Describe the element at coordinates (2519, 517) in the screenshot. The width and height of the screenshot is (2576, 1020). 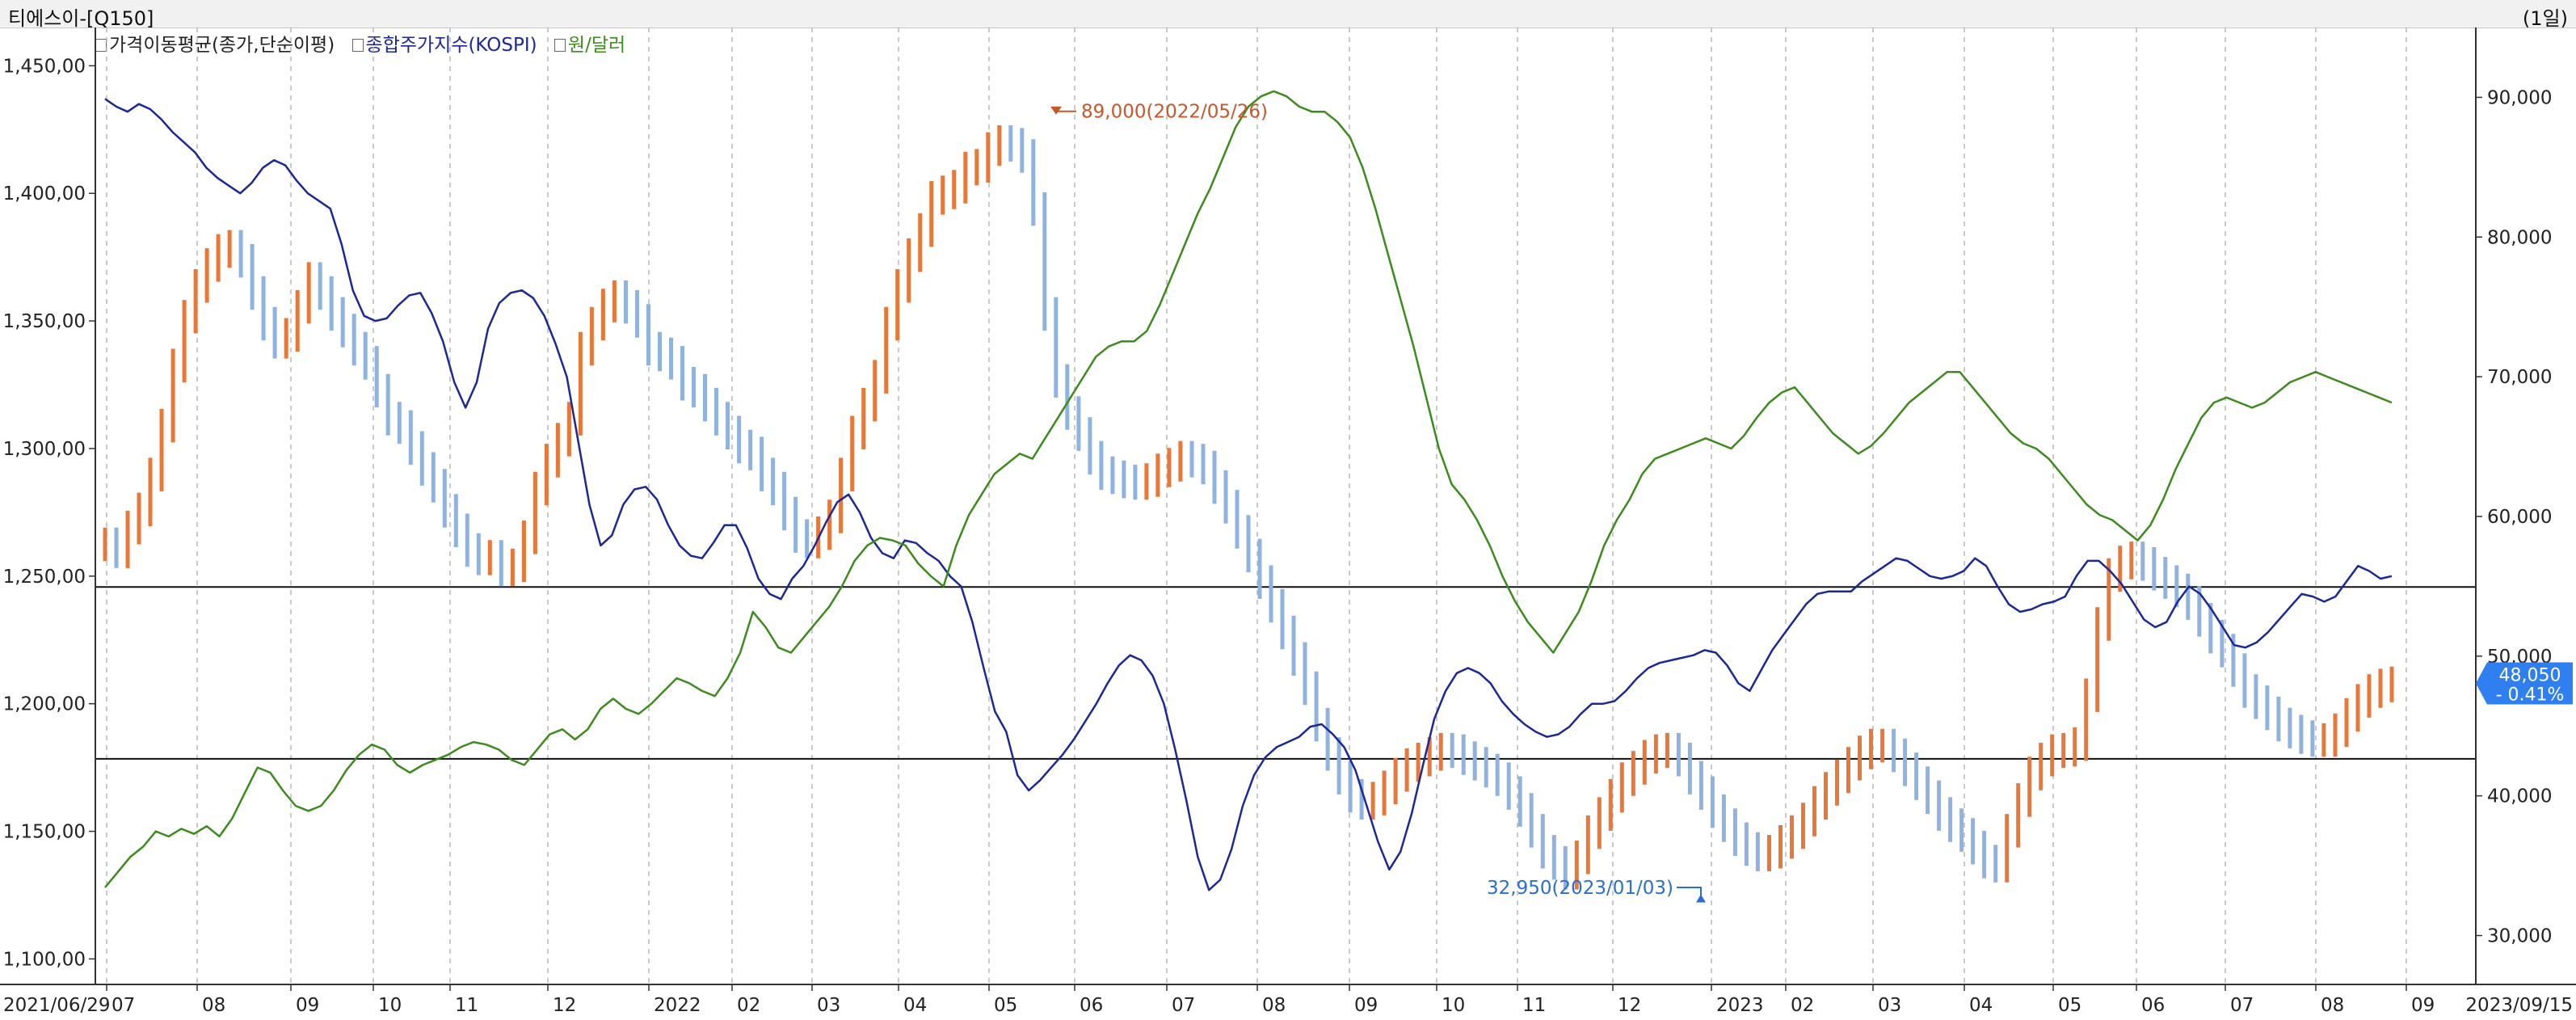
I see `right-tick-label: 60,000` at that location.